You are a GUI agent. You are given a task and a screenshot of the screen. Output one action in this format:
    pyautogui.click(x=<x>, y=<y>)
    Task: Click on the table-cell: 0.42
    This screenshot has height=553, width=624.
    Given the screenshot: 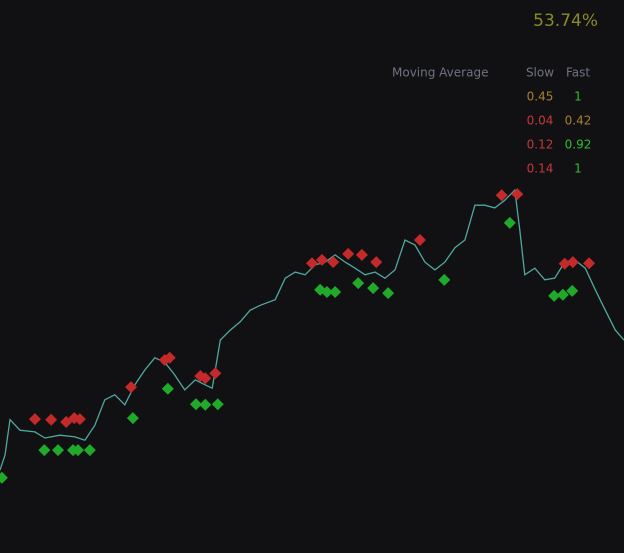 What is the action you would take?
    pyautogui.click(x=578, y=121)
    